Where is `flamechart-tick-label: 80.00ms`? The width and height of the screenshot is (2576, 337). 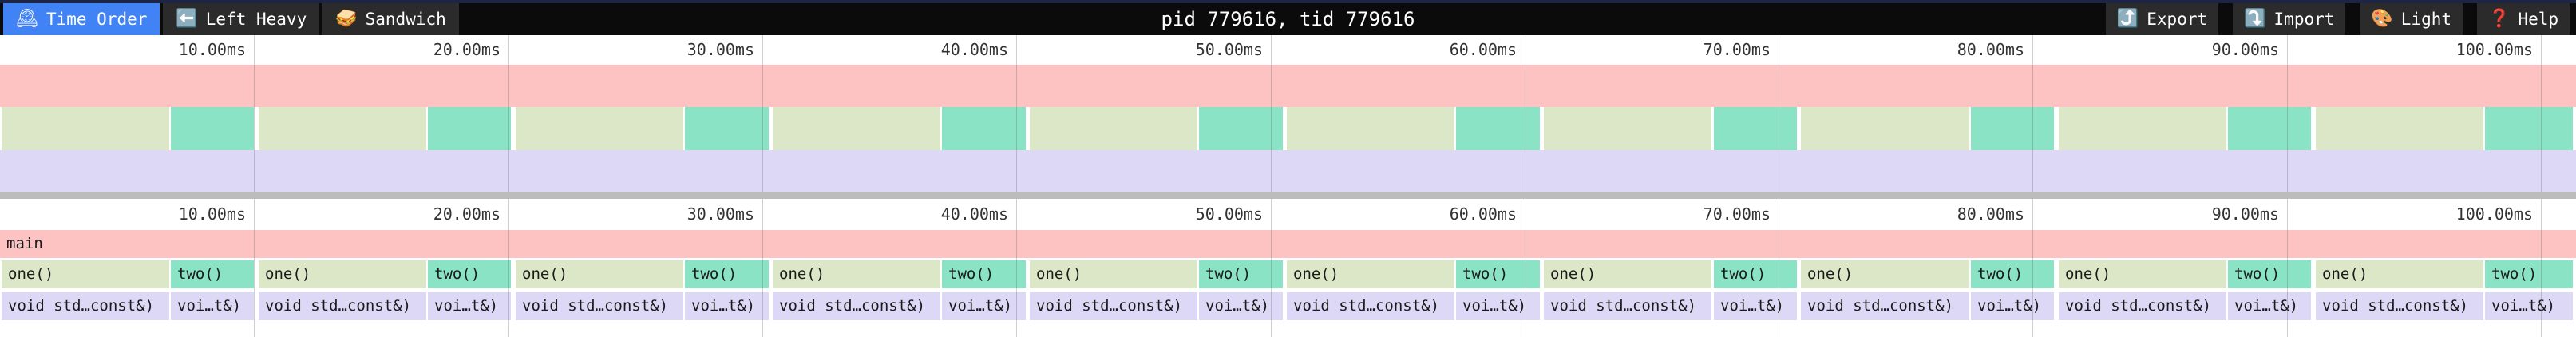
flamechart-tick-label: 80.00ms is located at coordinates (1991, 214).